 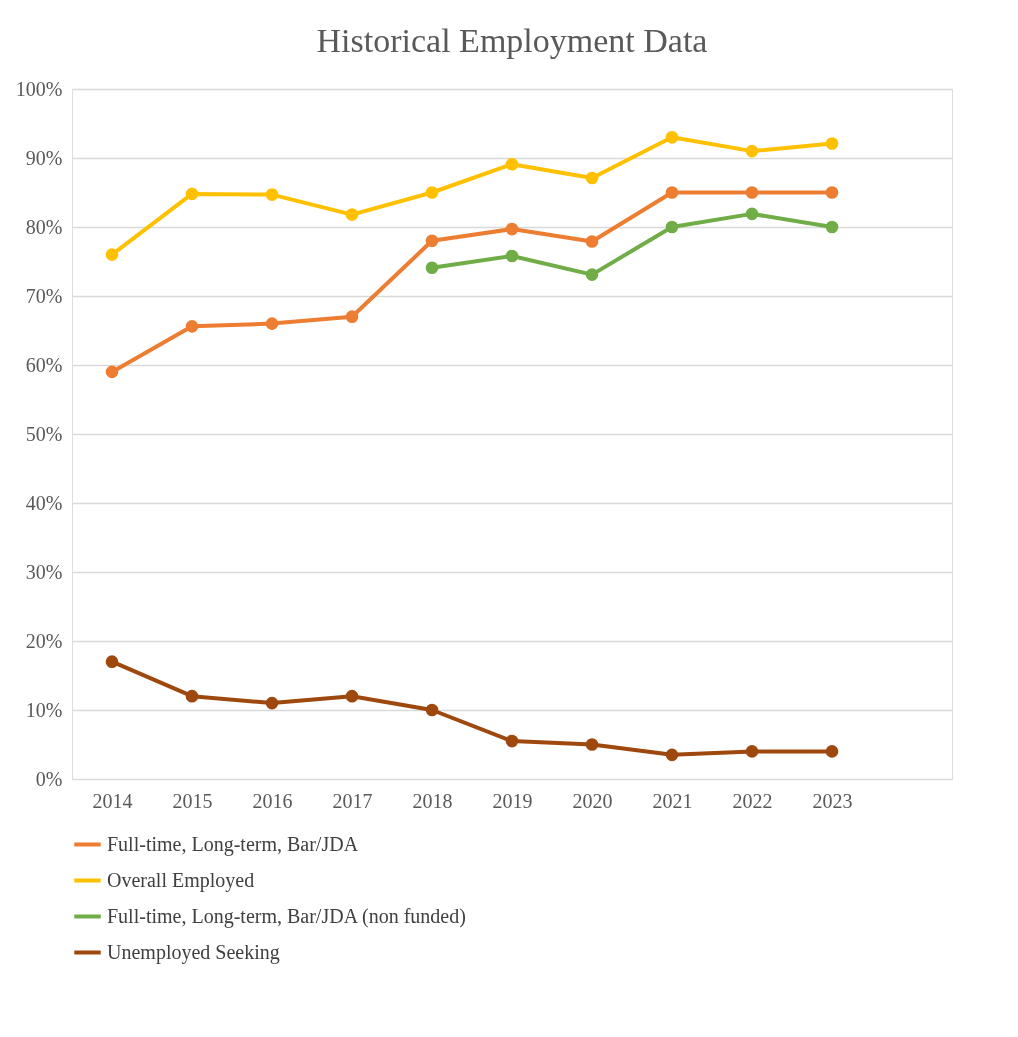 I want to click on y-tick-label: 0%, so click(x=49, y=778).